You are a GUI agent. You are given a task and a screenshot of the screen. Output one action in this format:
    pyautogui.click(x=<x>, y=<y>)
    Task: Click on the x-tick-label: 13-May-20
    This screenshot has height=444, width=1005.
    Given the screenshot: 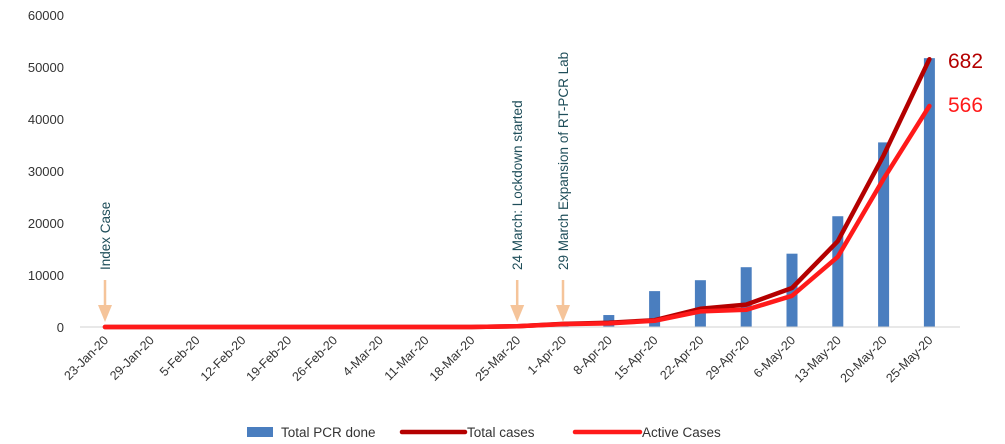 What is the action you would take?
    pyautogui.click(x=818, y=359)
    